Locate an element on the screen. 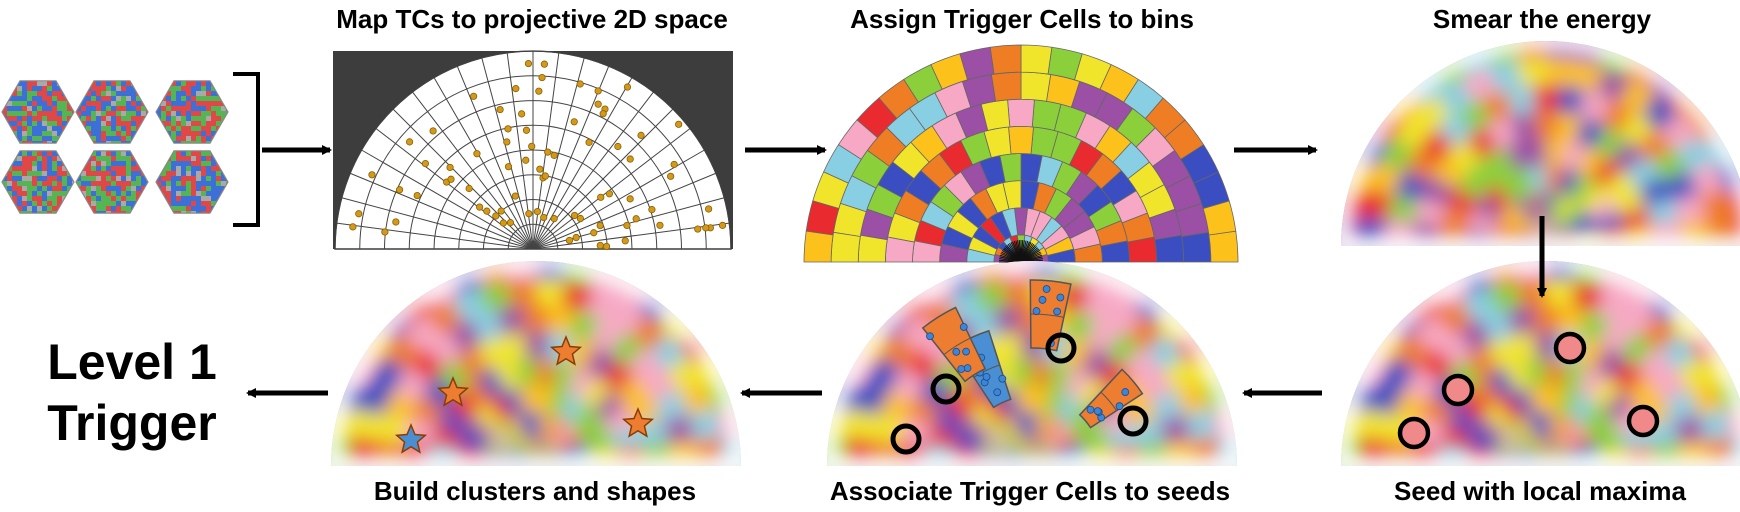  bins-panel is located at coordinates (1021, 153).